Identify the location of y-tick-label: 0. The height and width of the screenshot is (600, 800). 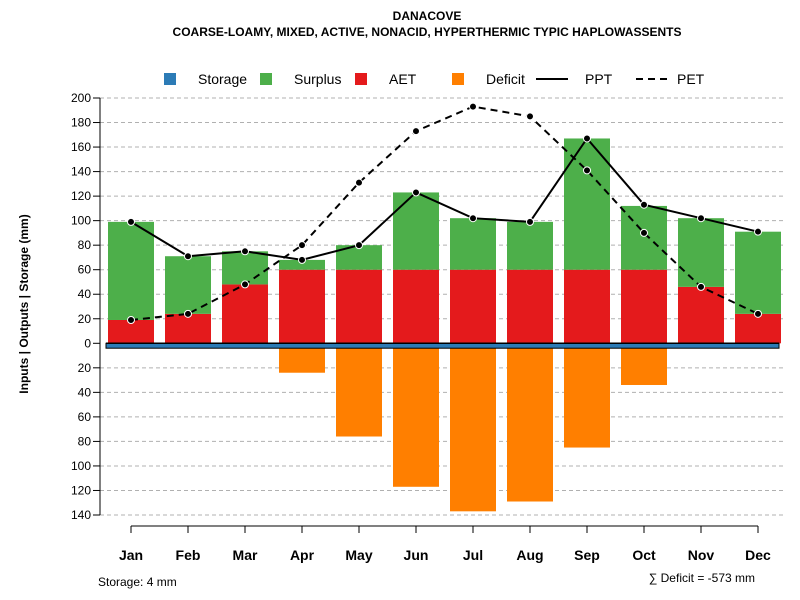
(87, 343).